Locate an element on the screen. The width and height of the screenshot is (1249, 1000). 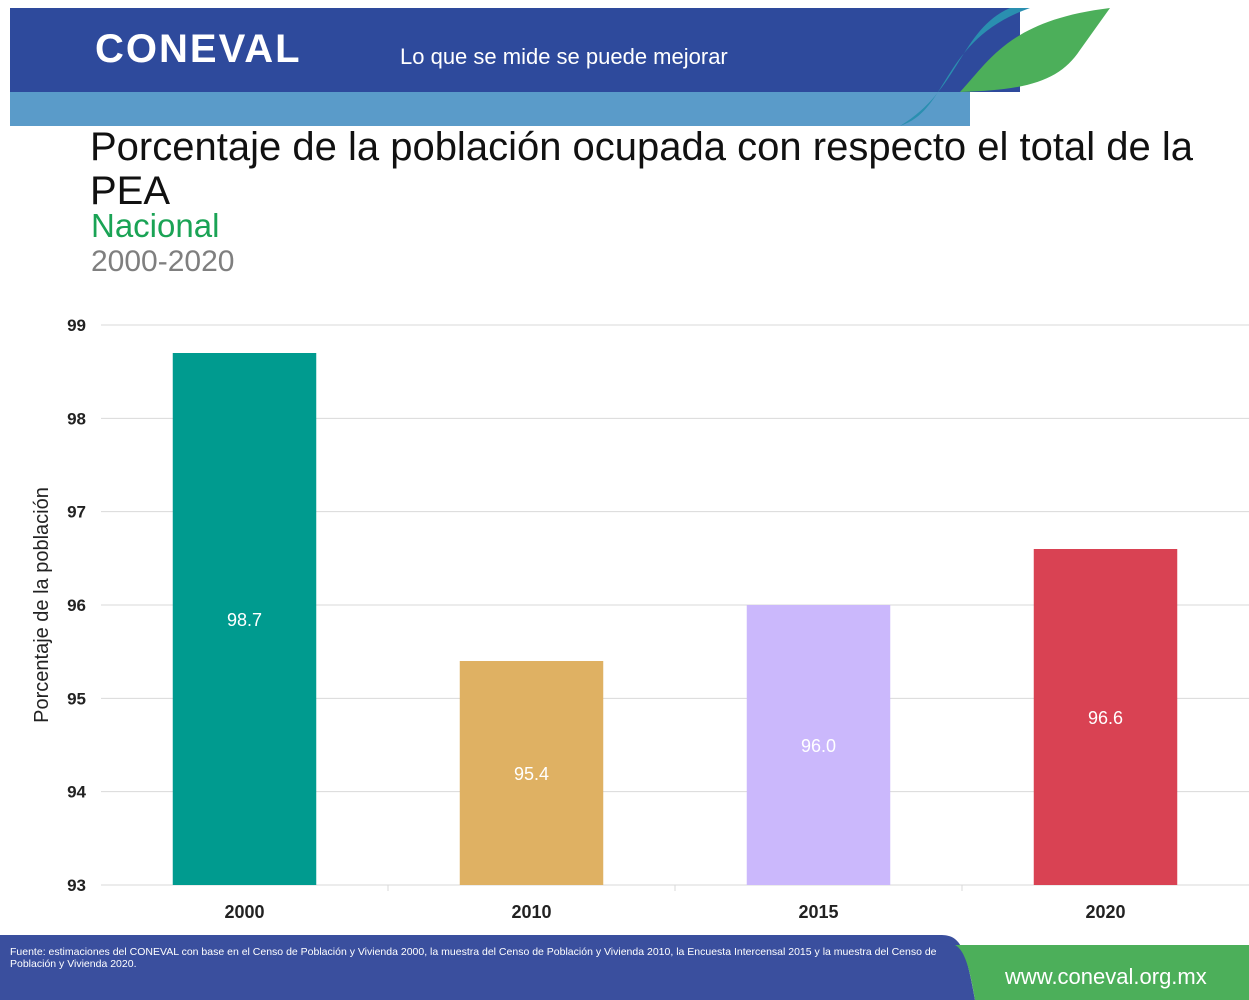
y-tick-label: 97 is located at coordinates (76, 512).